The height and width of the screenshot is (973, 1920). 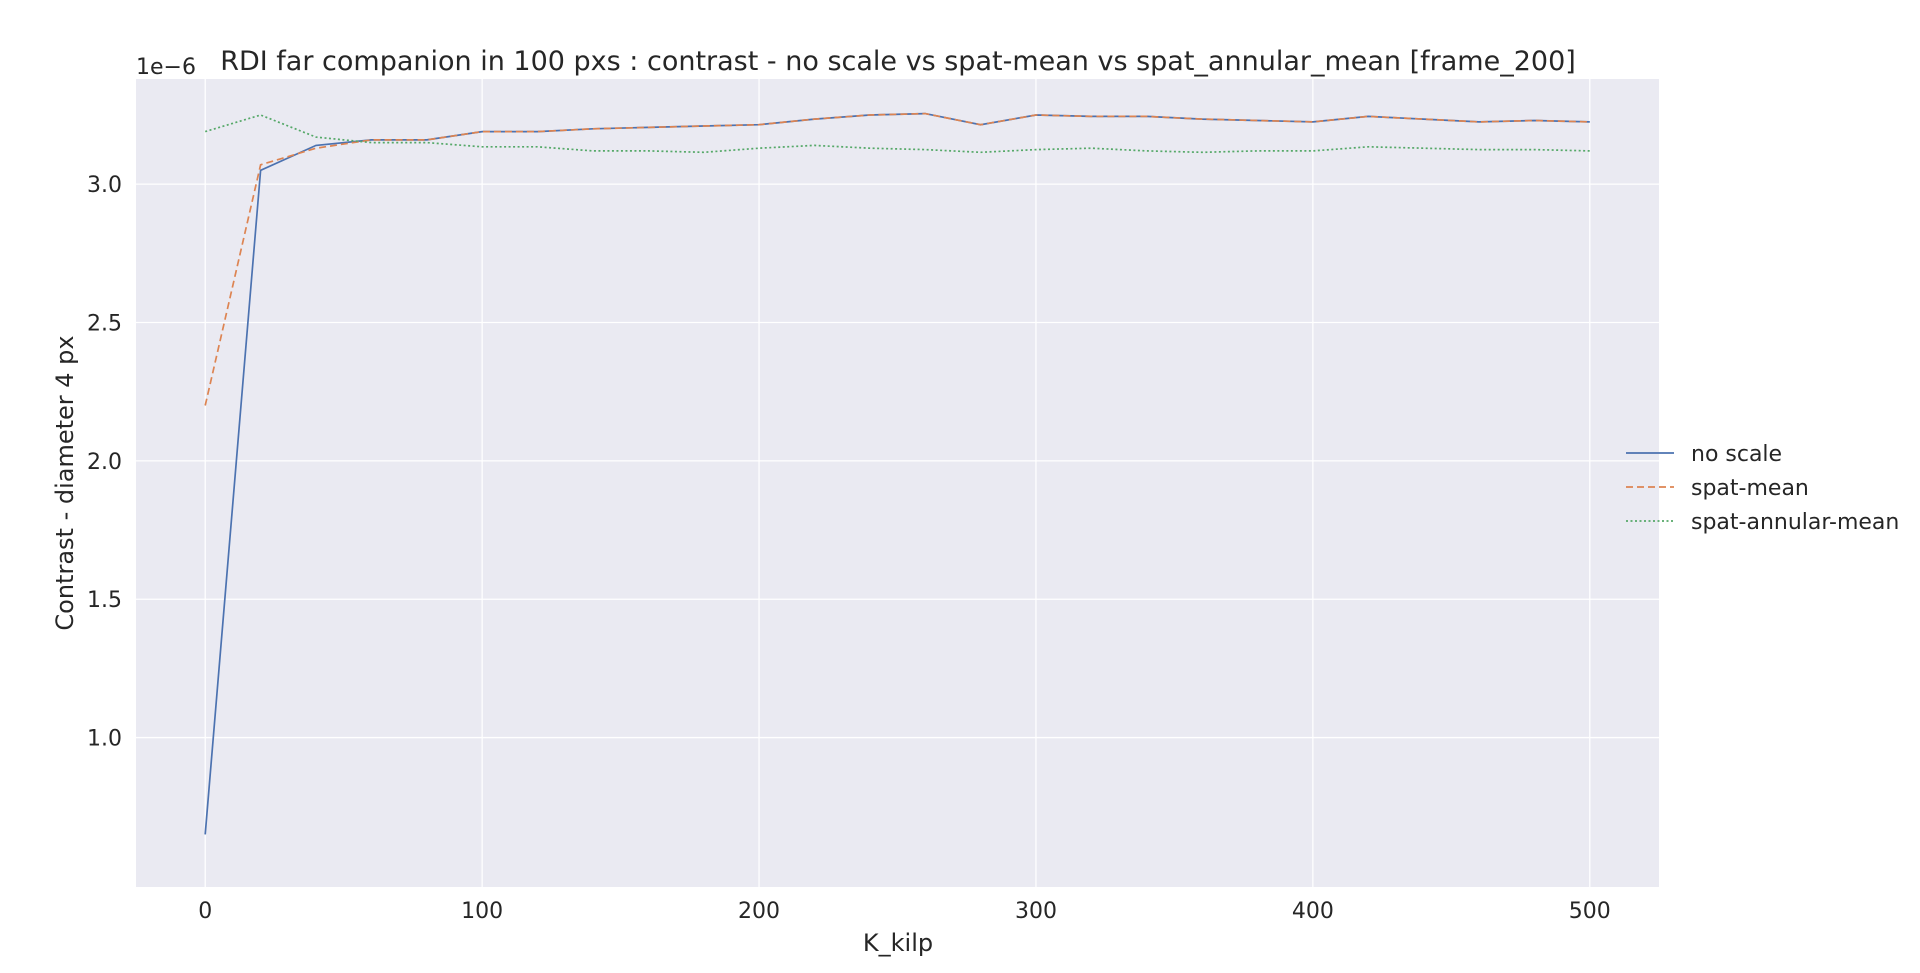 I want to click on y-tick-label: 2.5, so click(x=104, y=324).